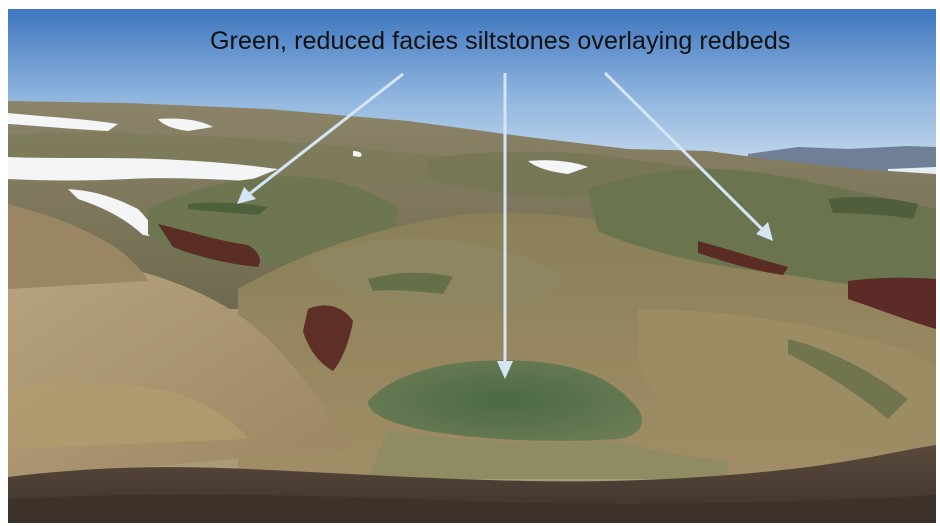  Describe the element at coordinates (320, 138) in the screenshot. I see `arrow-left-icon` at that location.